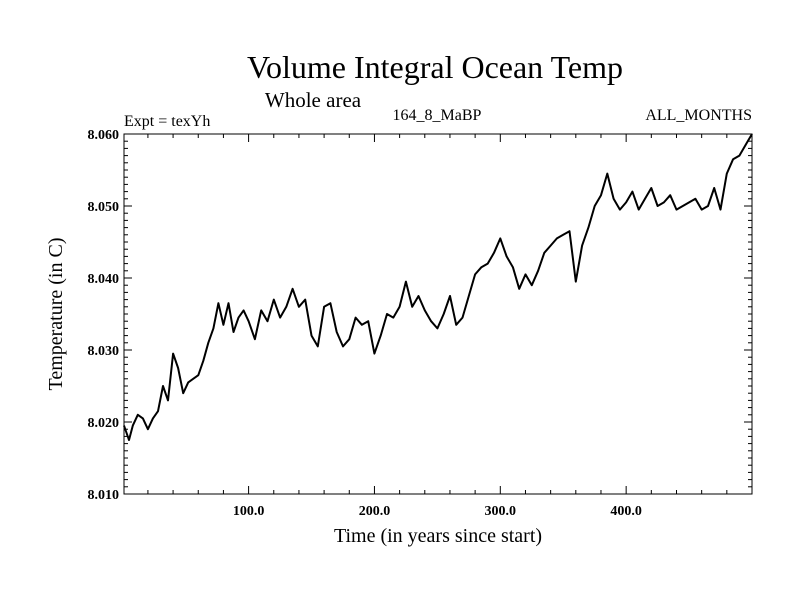 This screenshot has width=800, height=600. What do you see at coordinates (698, 115) in the screenshot?
I see `months-label: ALL_MONTHS` at bounding box center [698, 115].